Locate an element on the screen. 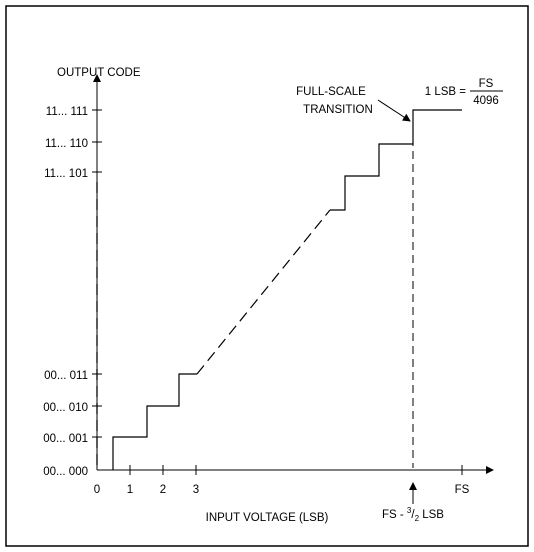 The image size is (534, 552). staircase-dashed-bridge is located at coordinates (263, 292).